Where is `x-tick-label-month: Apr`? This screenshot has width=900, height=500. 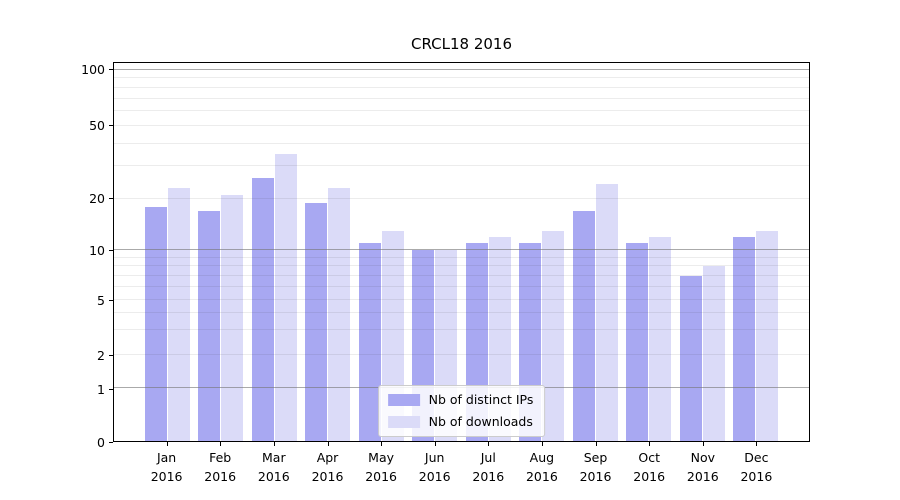
x-tick-label-month: Apr is located at coordinates (327, 457).